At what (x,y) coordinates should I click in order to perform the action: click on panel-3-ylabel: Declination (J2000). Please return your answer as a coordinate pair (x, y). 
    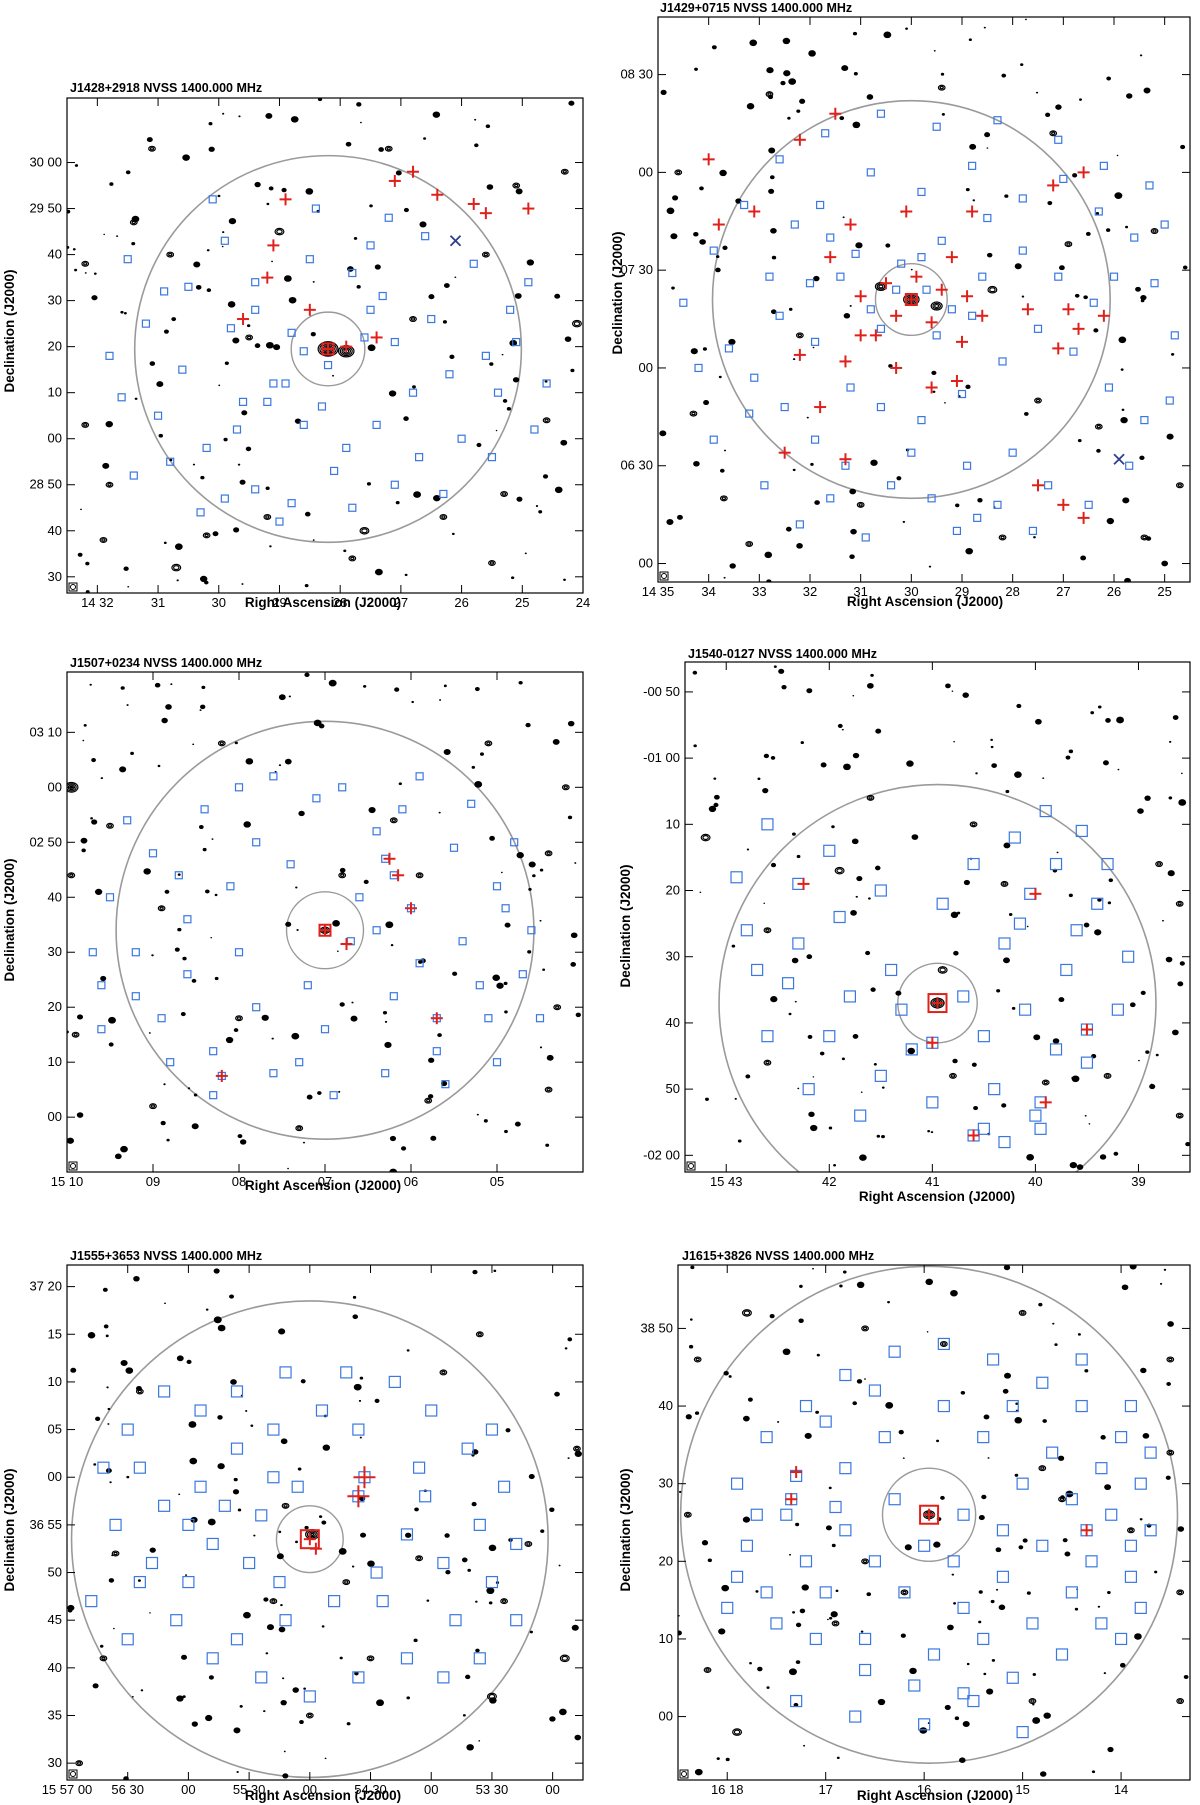
    Looking at the image, I should click on (9, 919).